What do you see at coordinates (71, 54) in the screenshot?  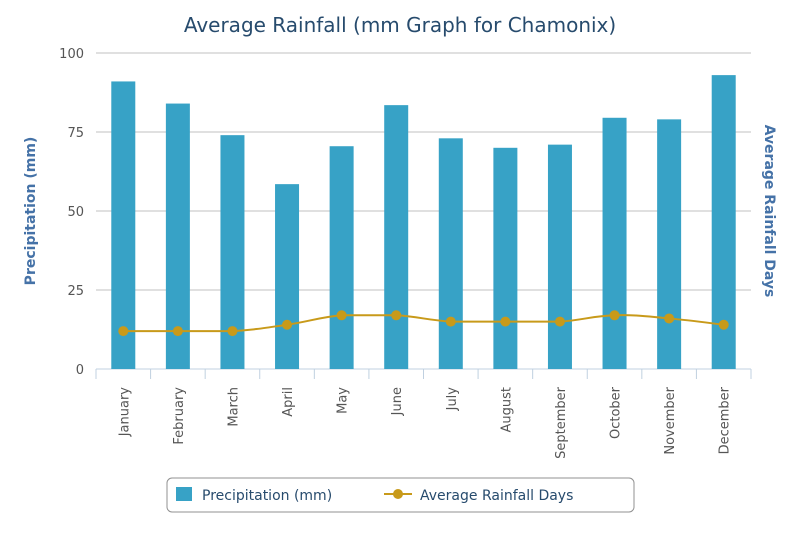 I see `y-tick-label: 100` at bounding box center [71, 54].